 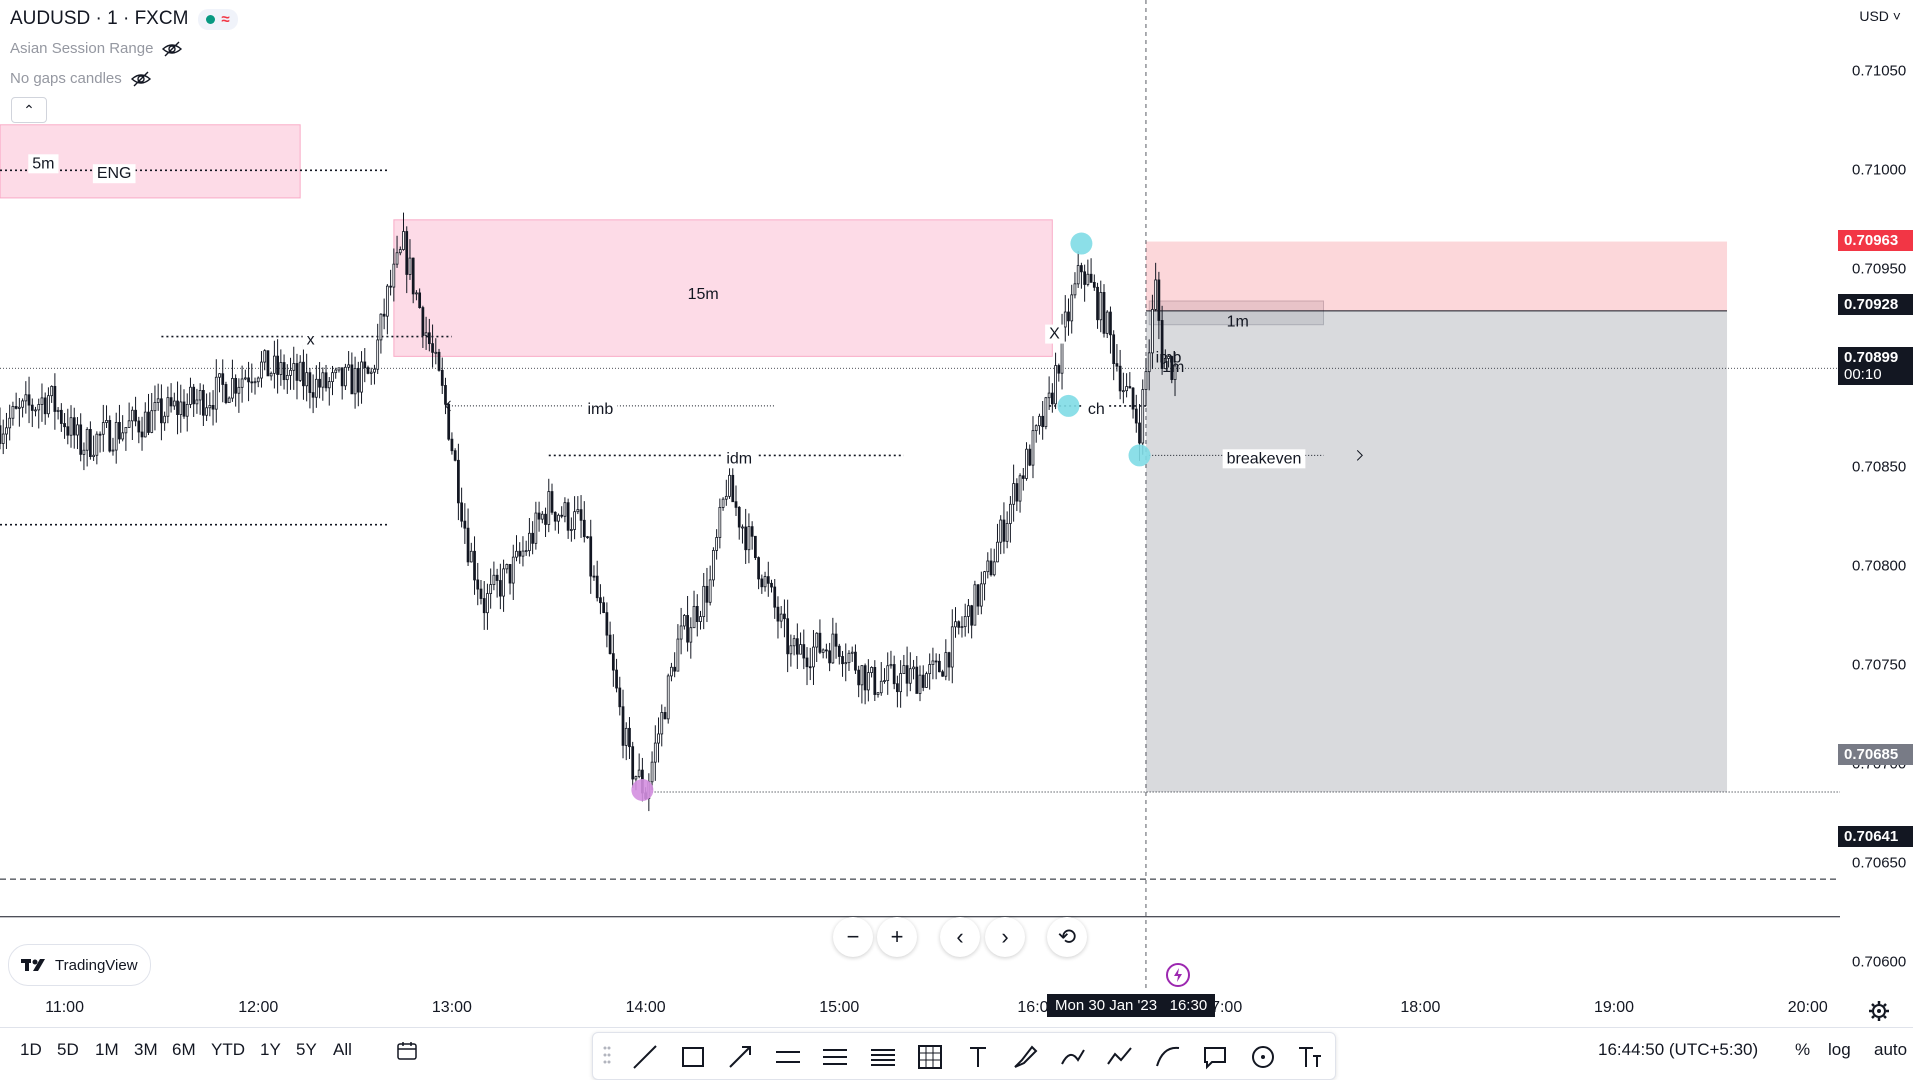 I want to click on parallel-channel-tool, so click(x=788, y=1057).